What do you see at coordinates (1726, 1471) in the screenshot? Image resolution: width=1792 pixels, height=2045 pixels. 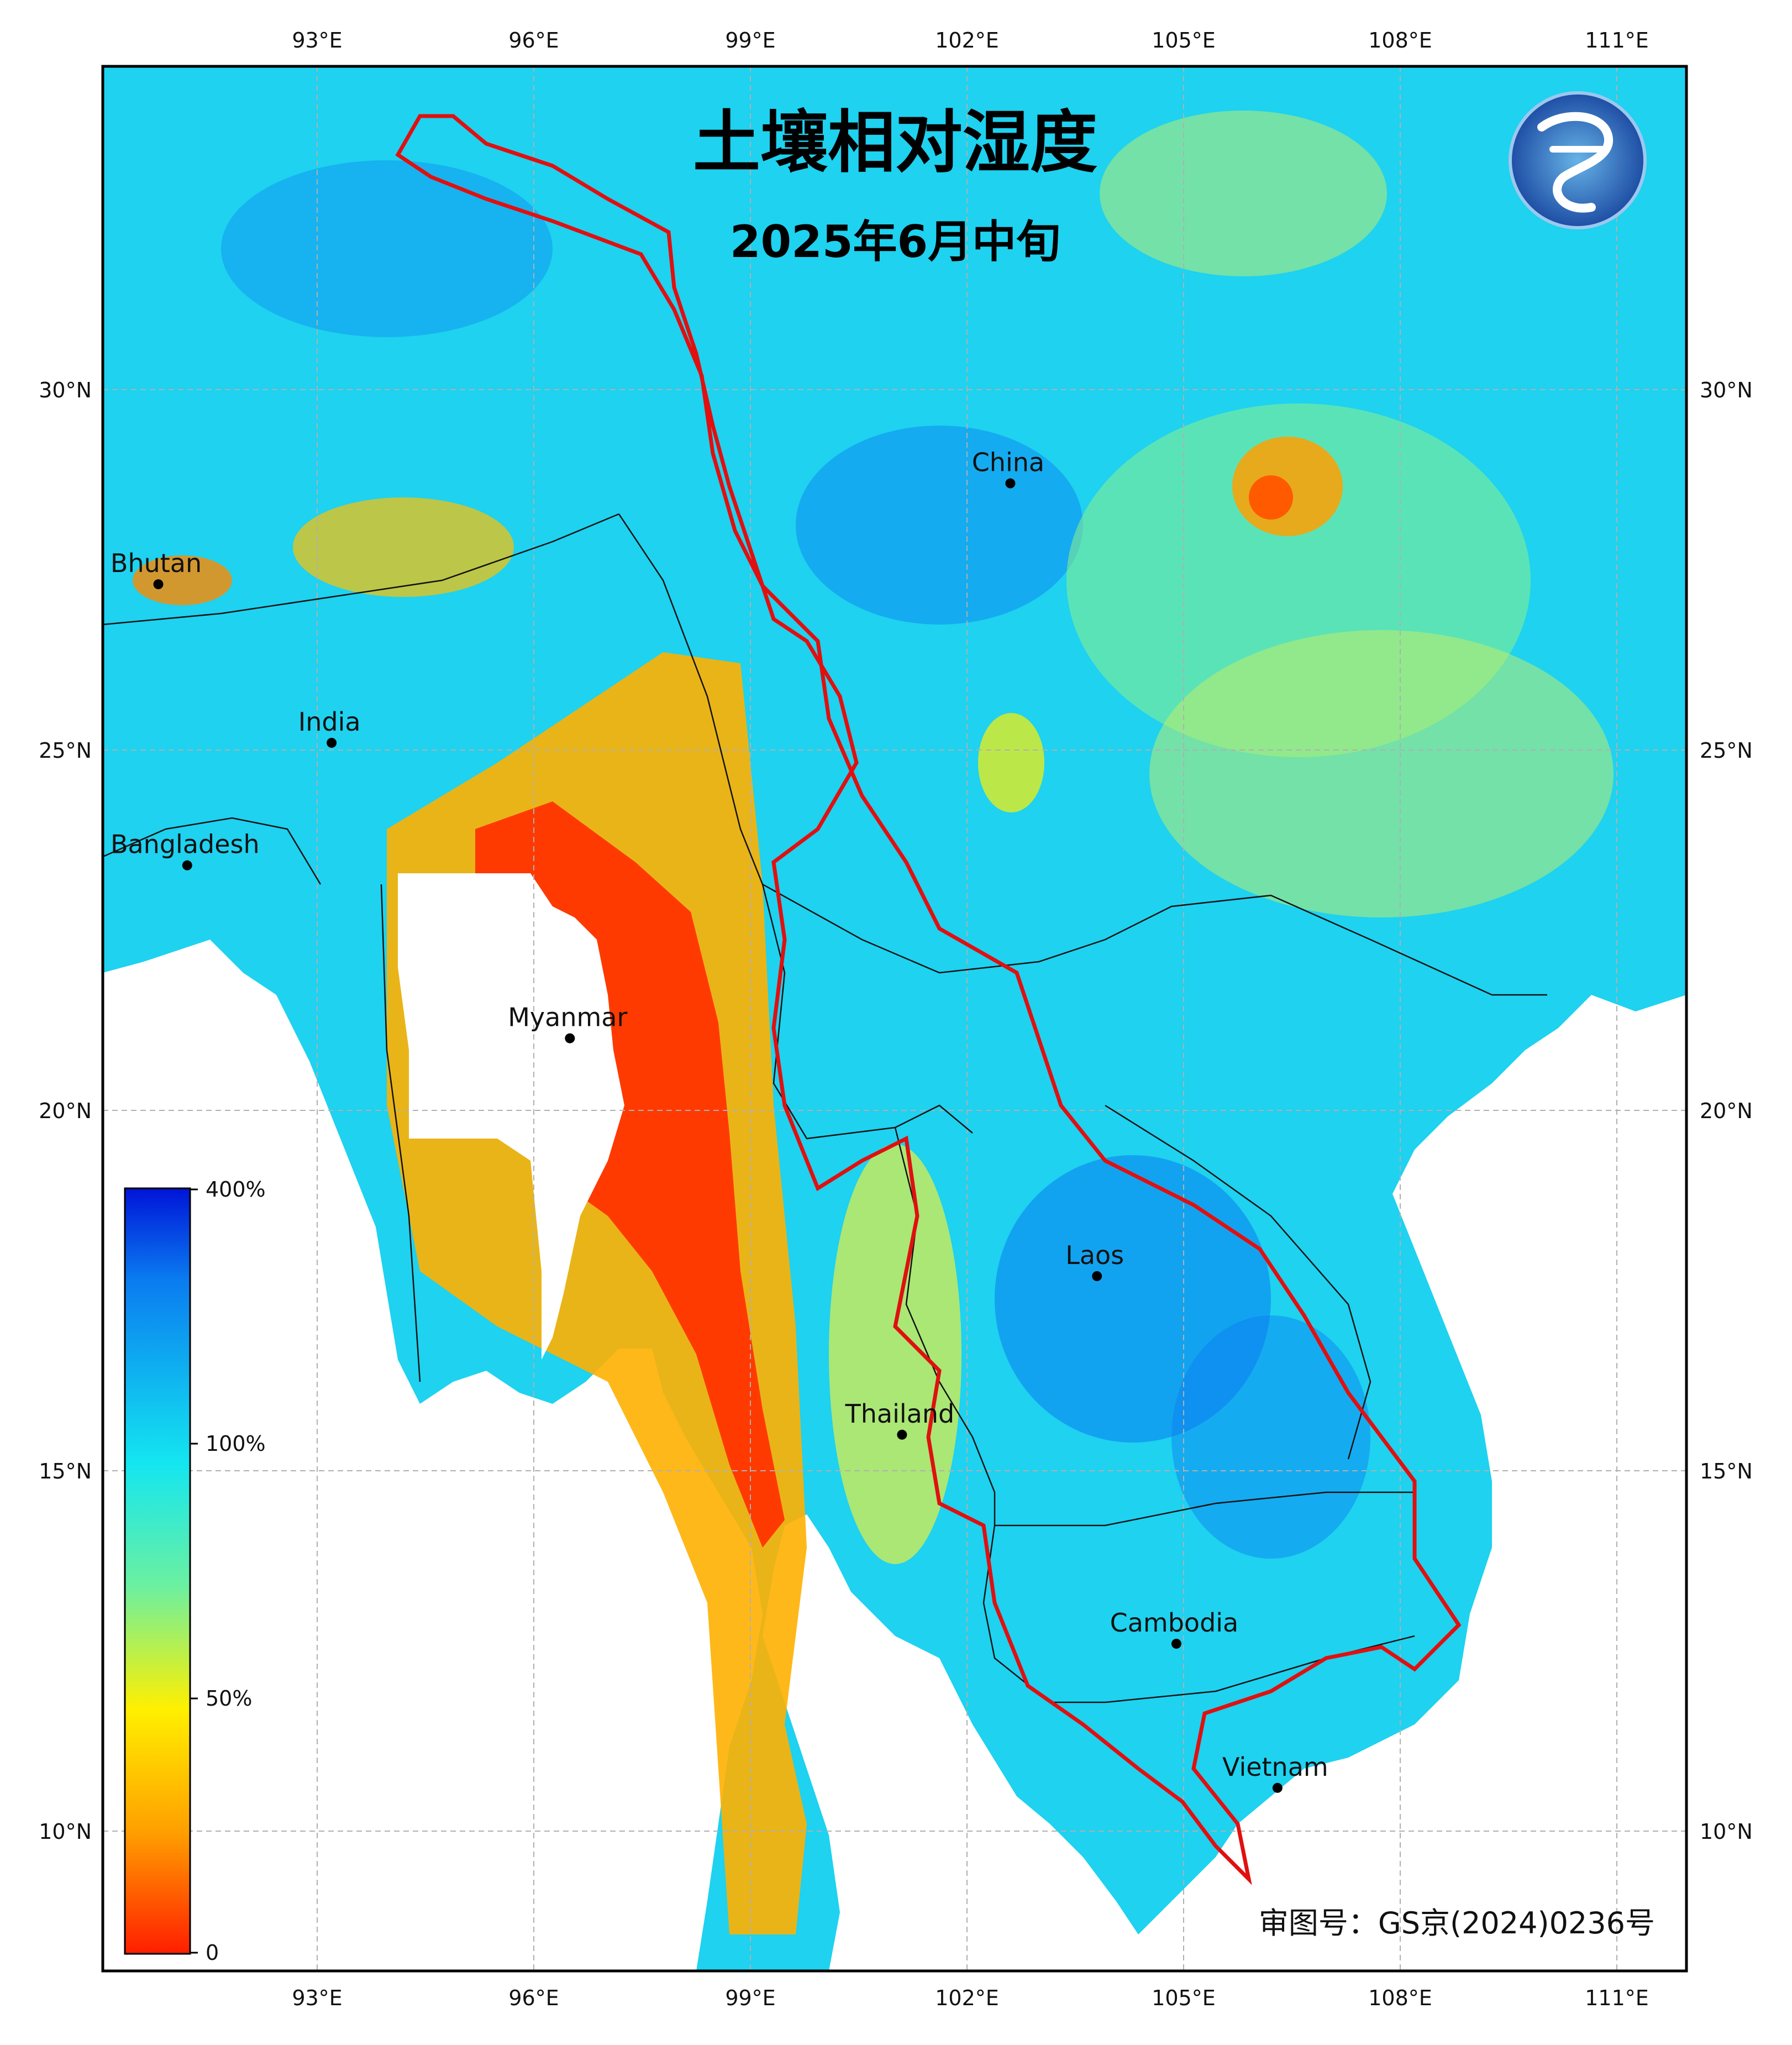 I see `tick-lat-right: 15°N` at bounding box center [1726, 1471].